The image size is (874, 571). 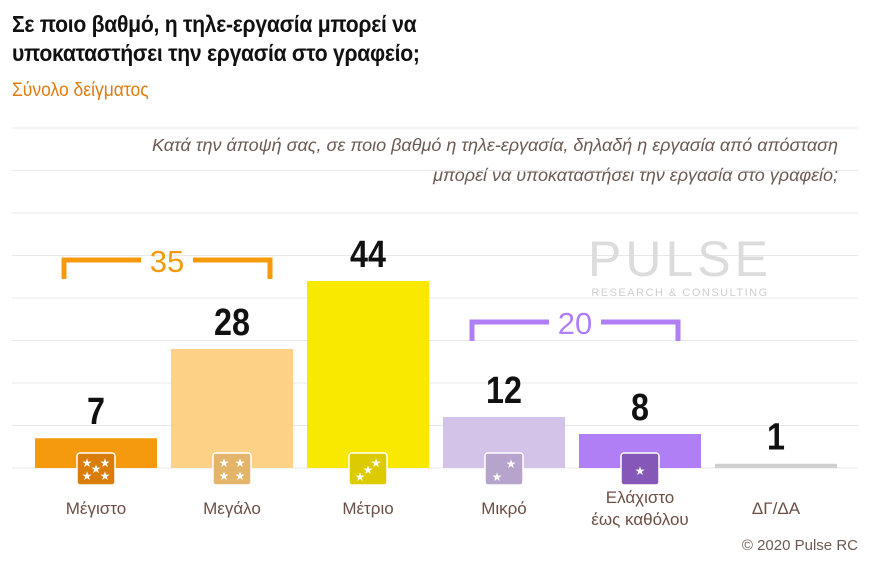 I want to click on category-label-1: Μεγάλο, so click(x=232, y=508).